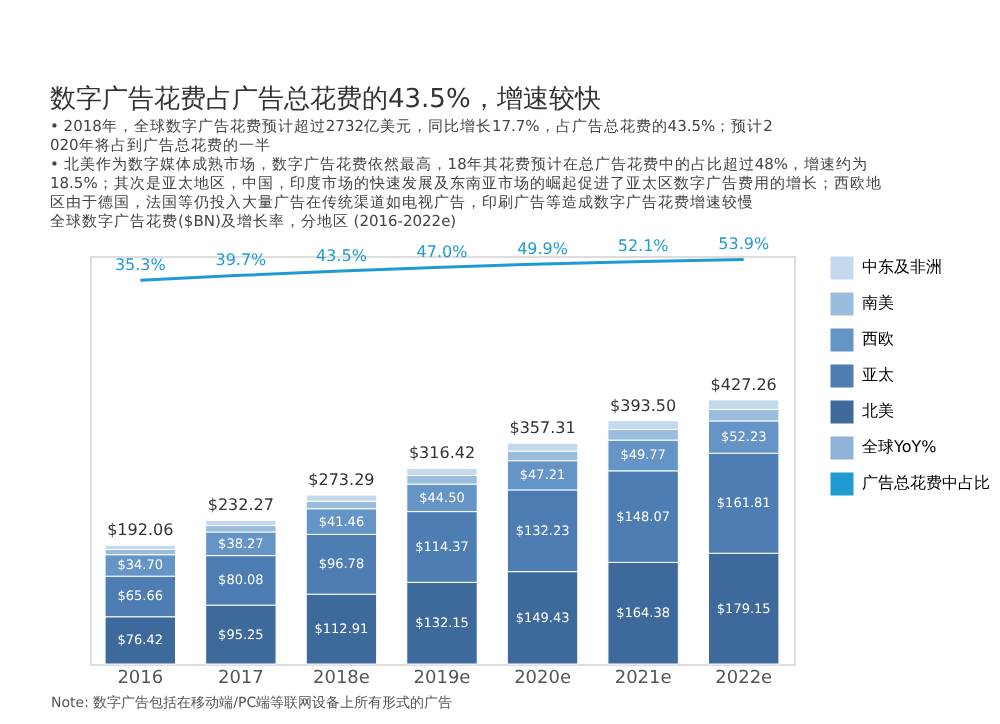 The width and height of the screenshot is (1000, 724). What do you see at coordinates (878, 339) in the screenshot?
I see `legend-label: 西欧` at bounding box center [878, 339].